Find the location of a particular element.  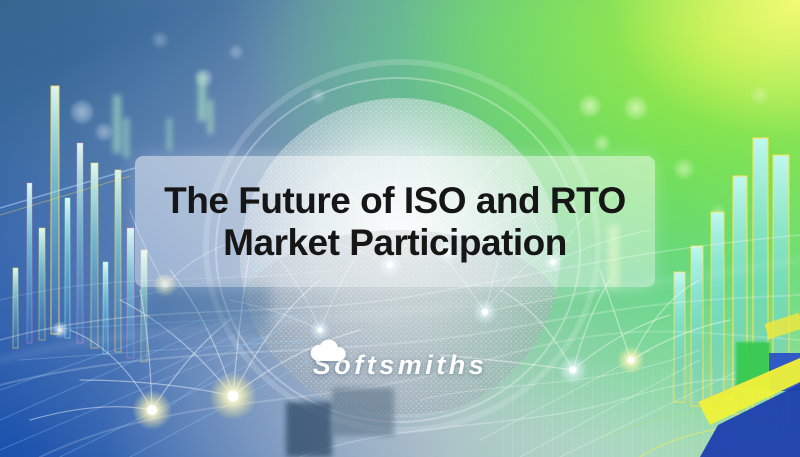

cloud-icon is located at coordinates (328, 350).